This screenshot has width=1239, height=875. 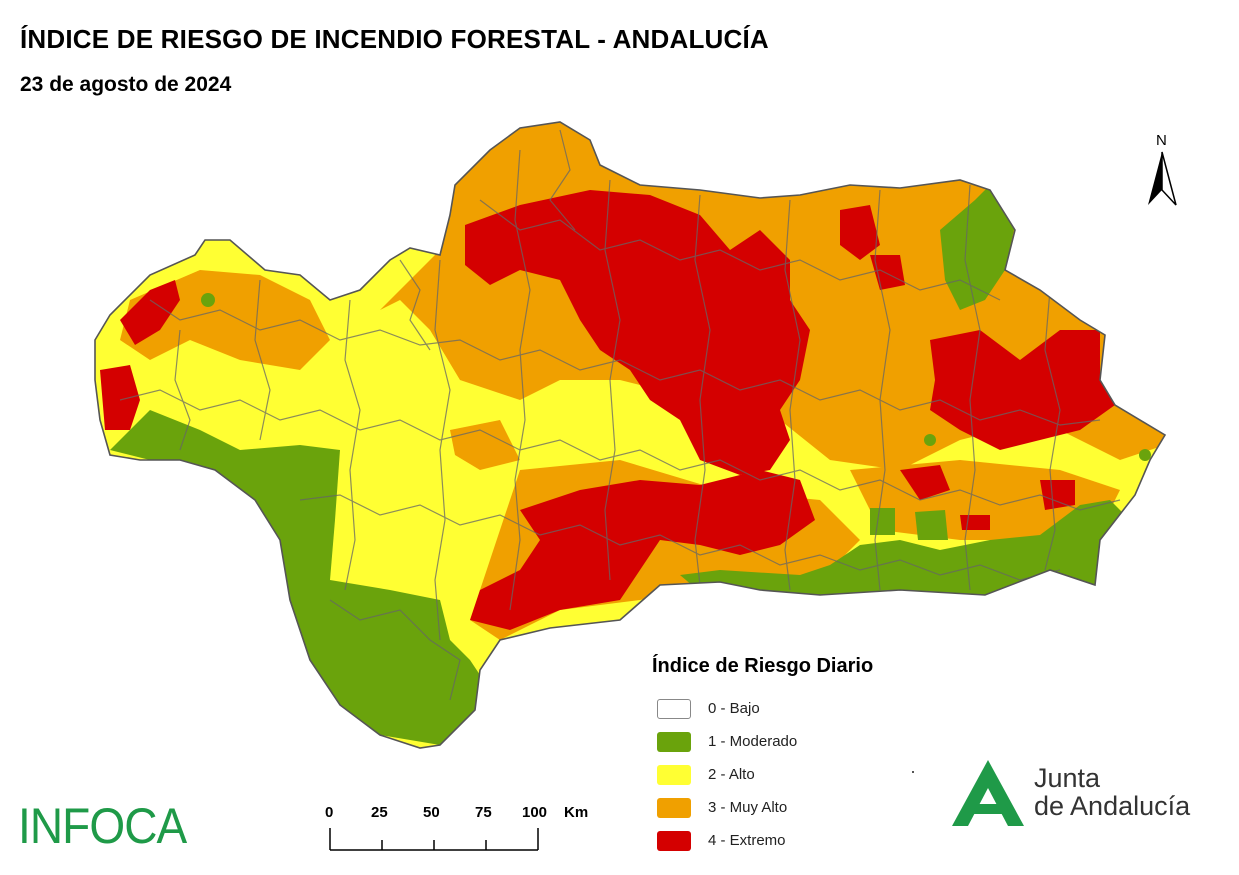 What do you see at coordinates (747, 840) in the screenshot?
I see `legend-label: 4 - Extremo` at bounding box center [747, 840].